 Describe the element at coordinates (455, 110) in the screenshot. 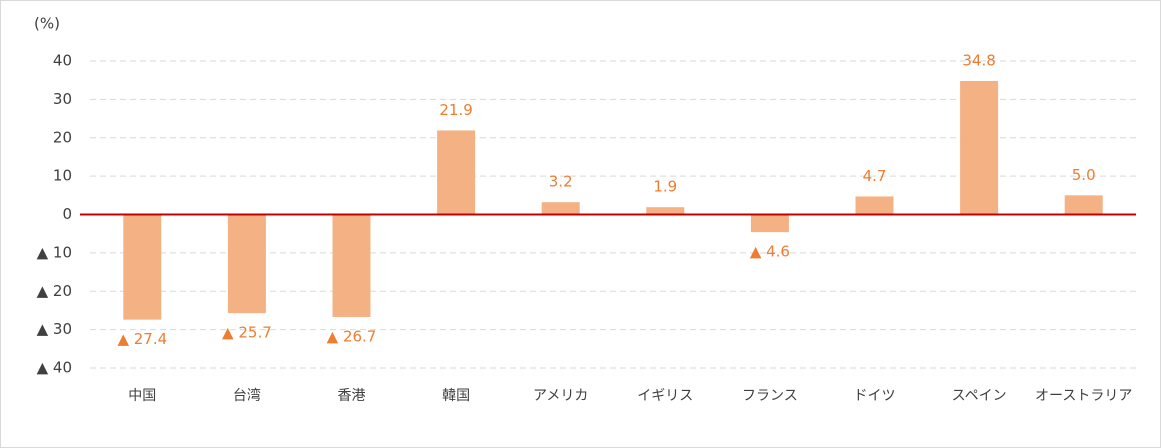

I see `data-label: 21.9` at that location.